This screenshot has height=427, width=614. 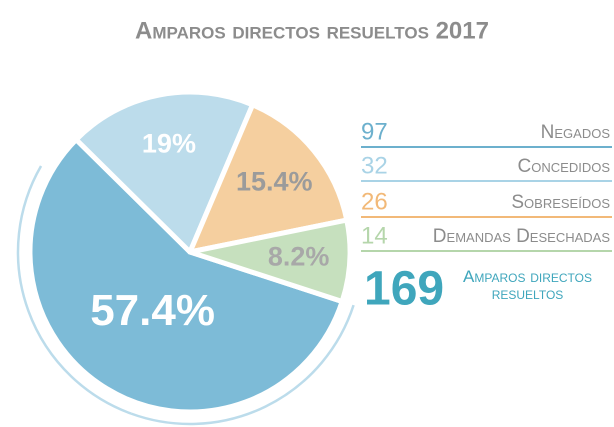 What do you see at coordinates (299, 256) in the screenshot?
I see `slice-label: 8.2%` at bounding box center [299, 256].